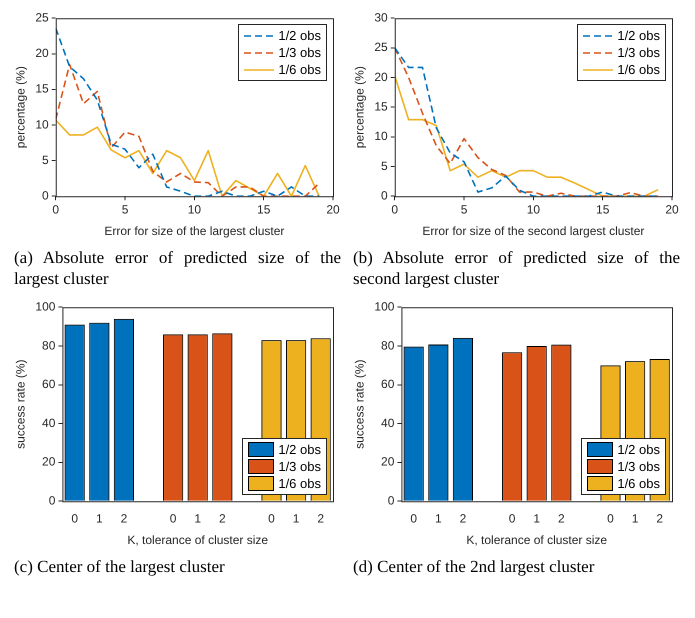  I want to click on text: (d) Center of the 2nd largest cluster, so click(474, 567).